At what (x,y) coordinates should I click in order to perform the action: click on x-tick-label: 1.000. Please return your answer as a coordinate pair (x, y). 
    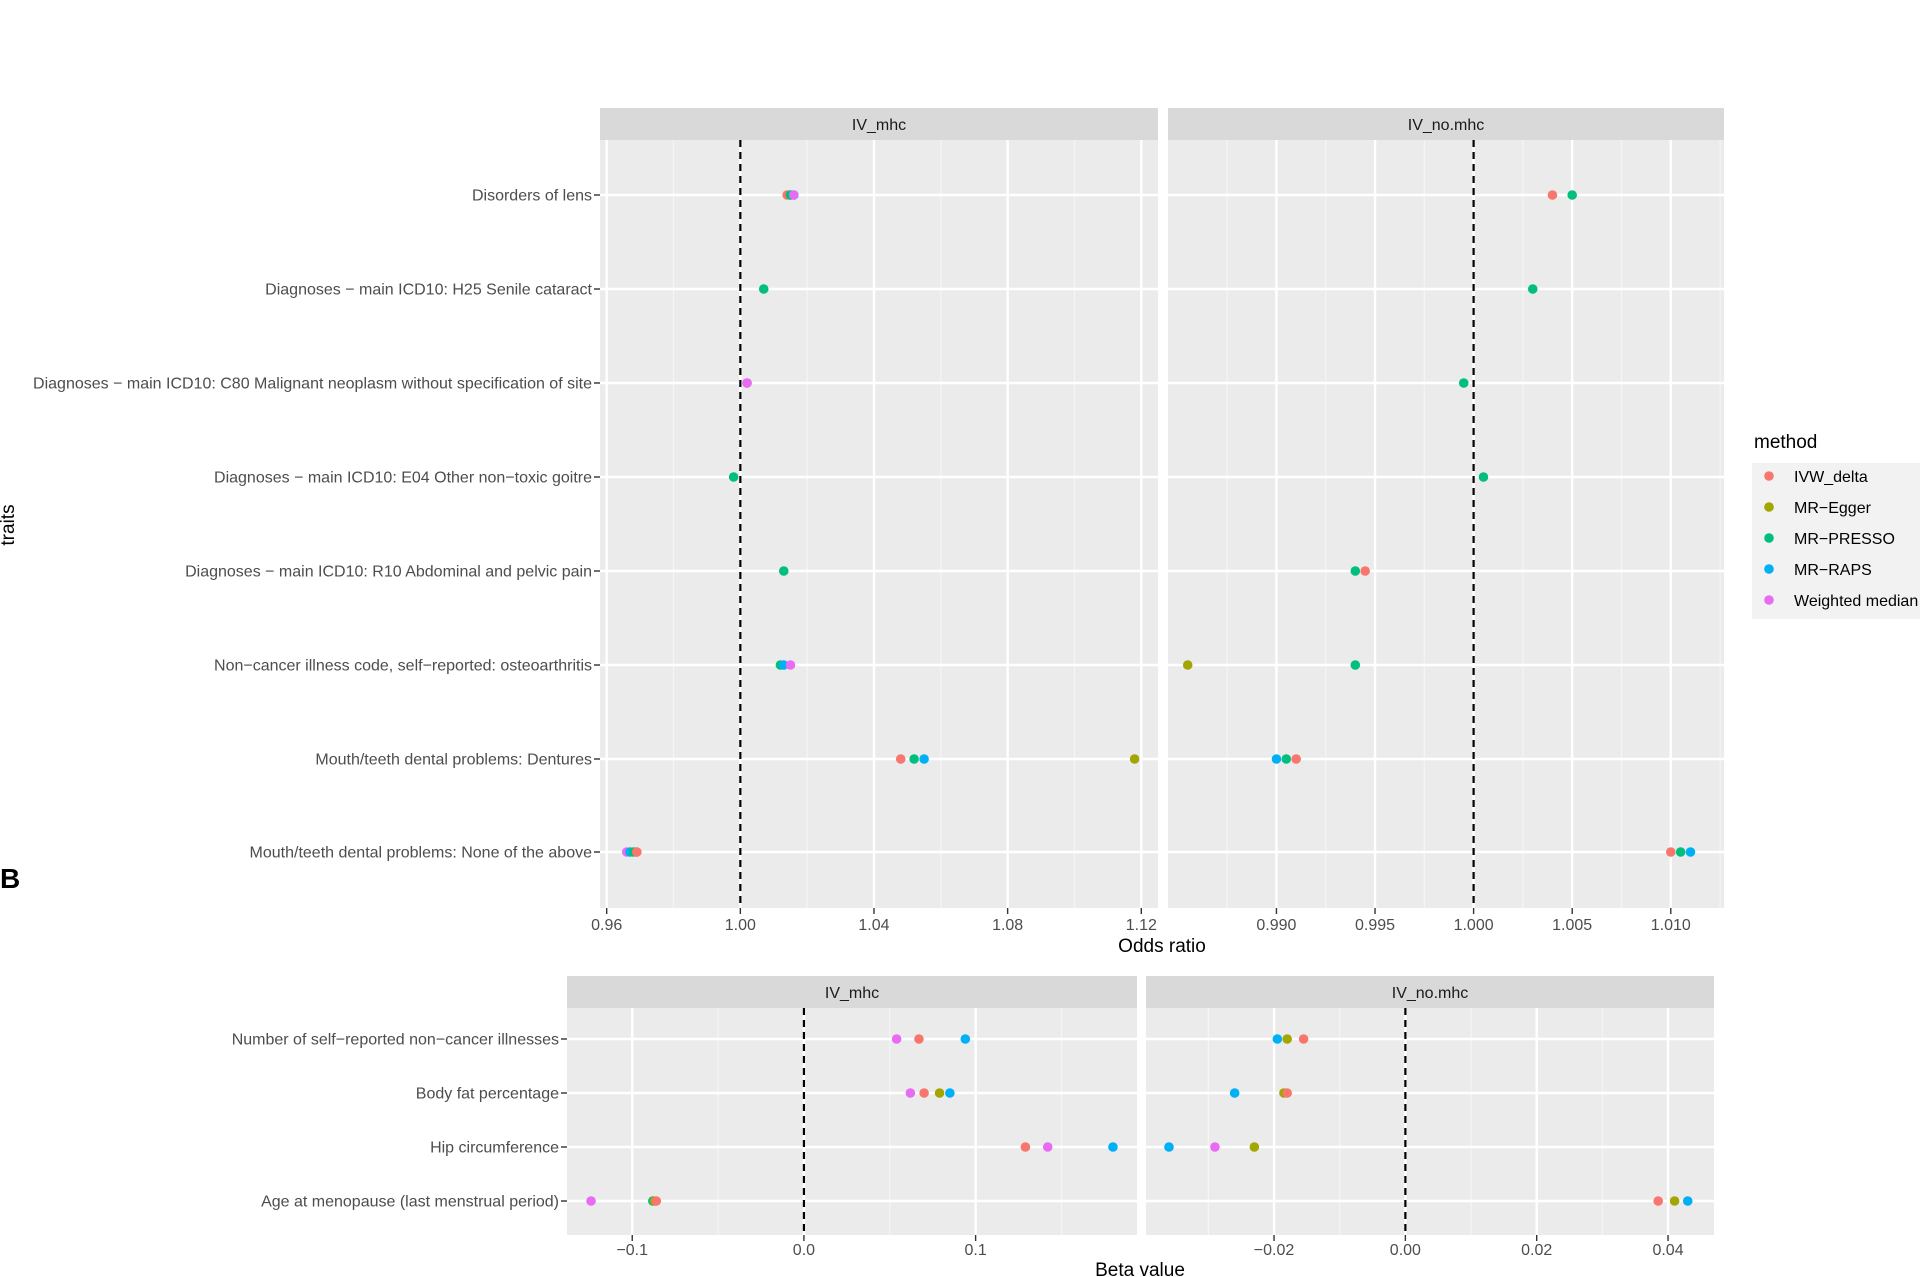
    Looking at the image, I should click on (1474, 925).